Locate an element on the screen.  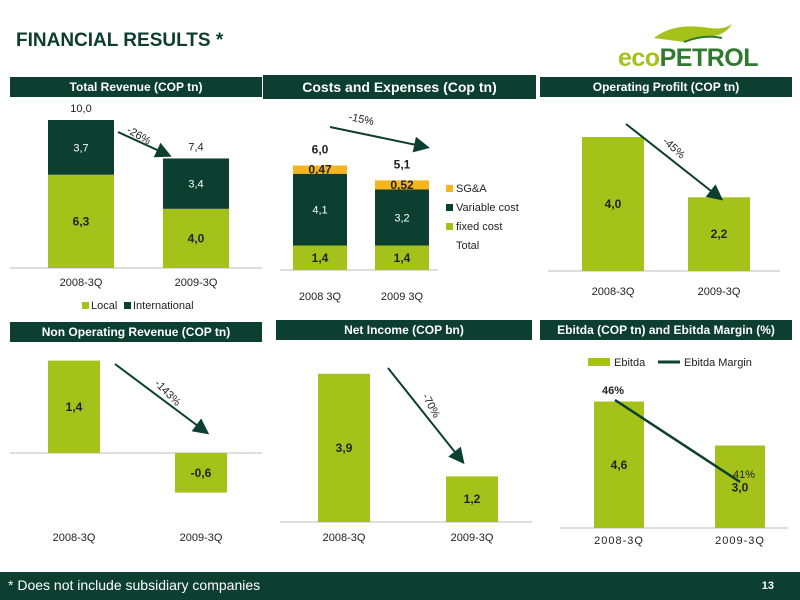
operating-profit-header: Operating Profilt (COP tn) is located at coordinates (666, 87).